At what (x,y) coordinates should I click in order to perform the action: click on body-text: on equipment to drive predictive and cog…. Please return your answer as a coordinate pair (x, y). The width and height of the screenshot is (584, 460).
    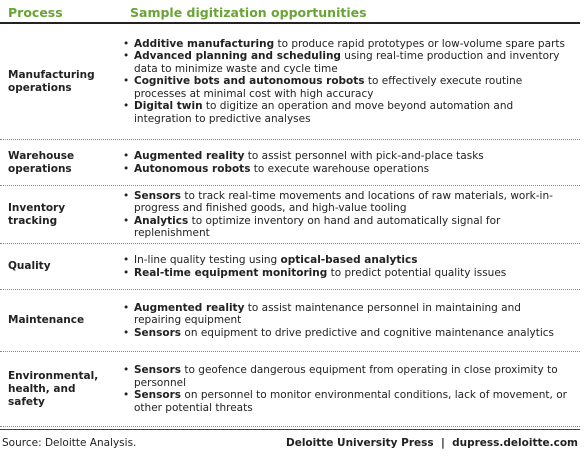
    Looking at the image, I should click on (368, 332).